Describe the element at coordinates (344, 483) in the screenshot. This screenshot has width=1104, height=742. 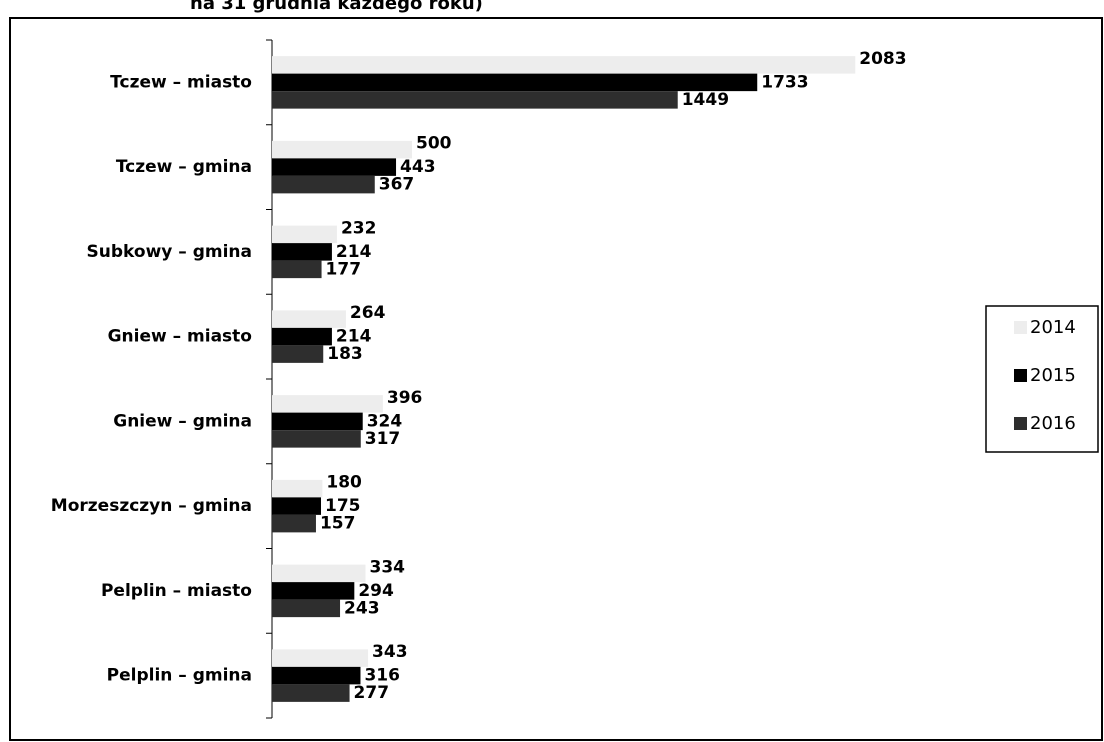
I see `value-label: 180` at that location.